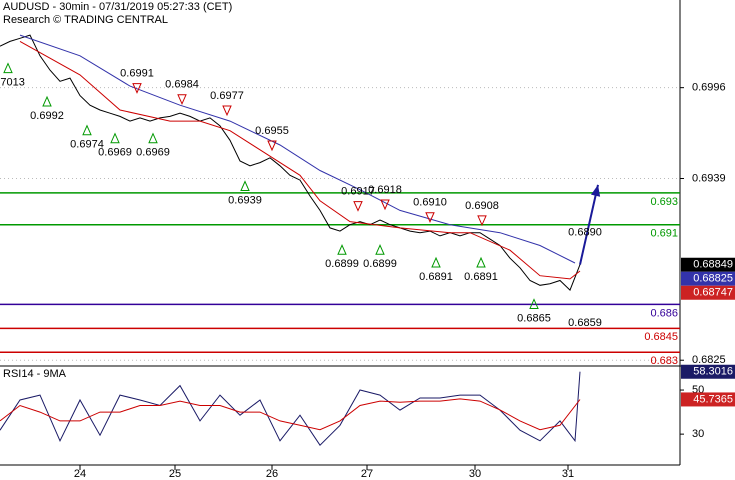 Image resolution: width=735 pixels, height=480 pixels. Describe the element at coordinates (85, 20) in the screenshot. I see `chart-subtitle: Research © TRADING CENTRAL` at that location.